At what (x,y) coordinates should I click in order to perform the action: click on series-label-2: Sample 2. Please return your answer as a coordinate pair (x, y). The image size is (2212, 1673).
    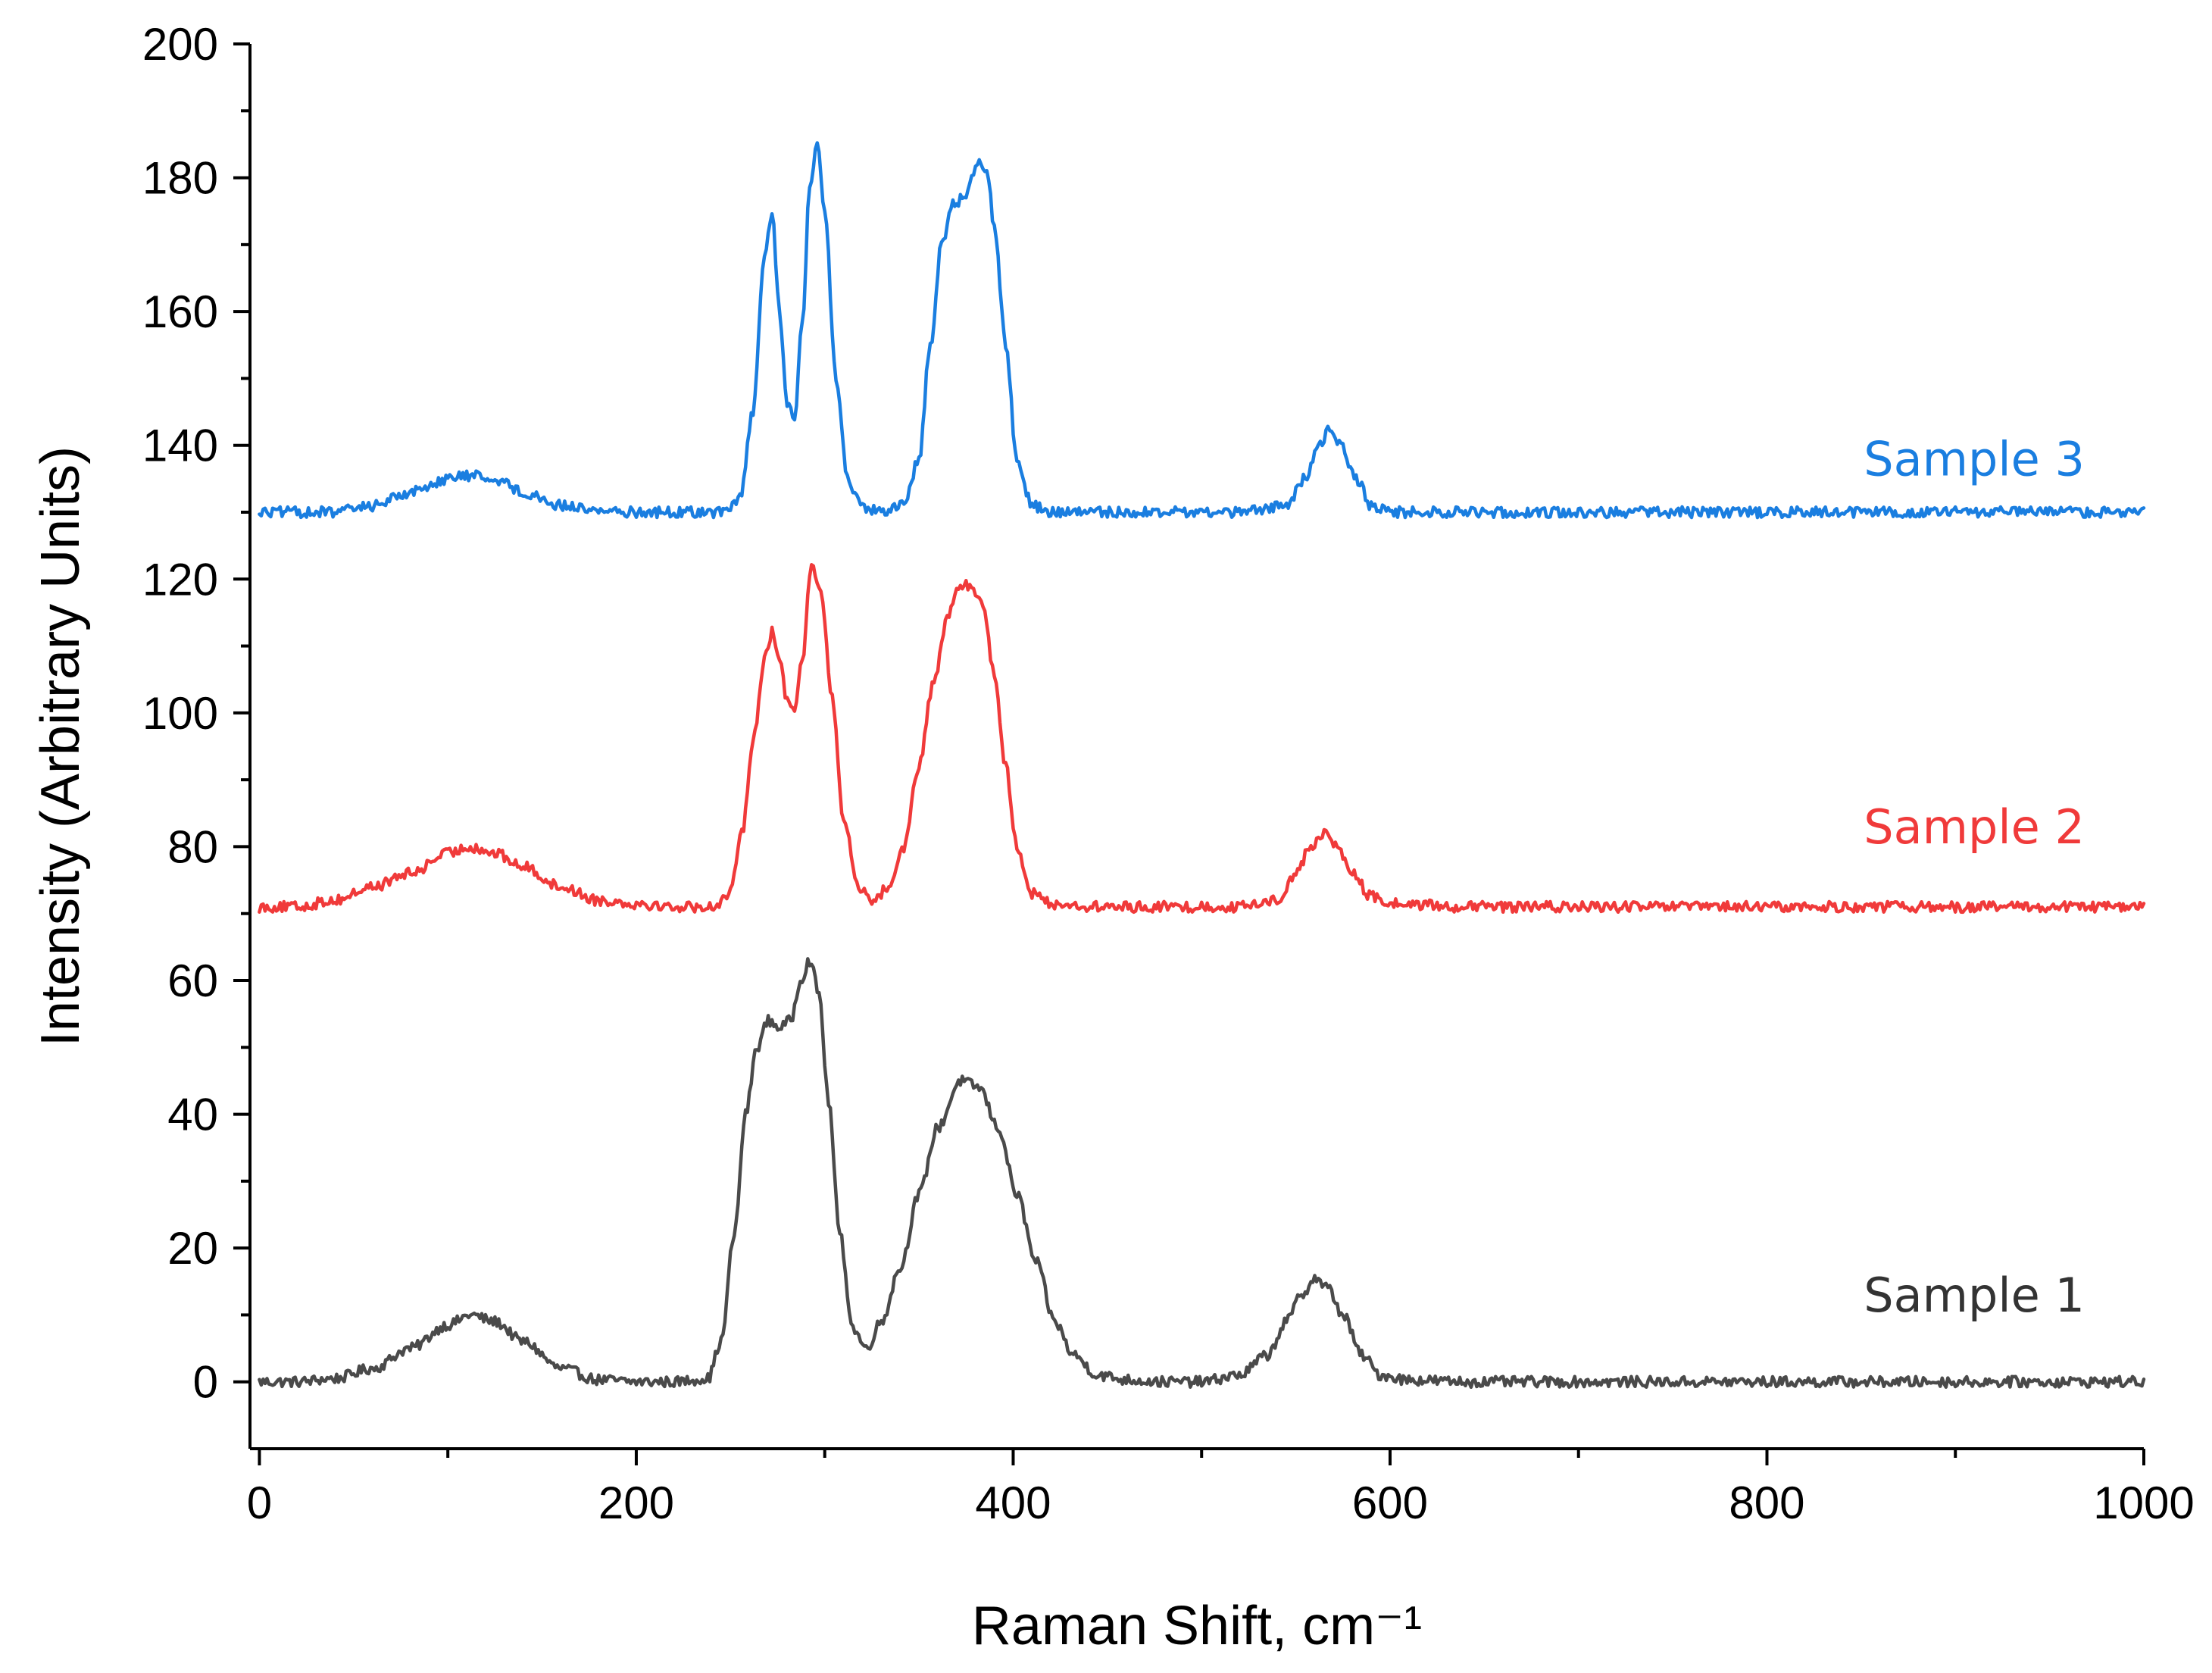
    Looking at the image, I should click on (1975, 827).